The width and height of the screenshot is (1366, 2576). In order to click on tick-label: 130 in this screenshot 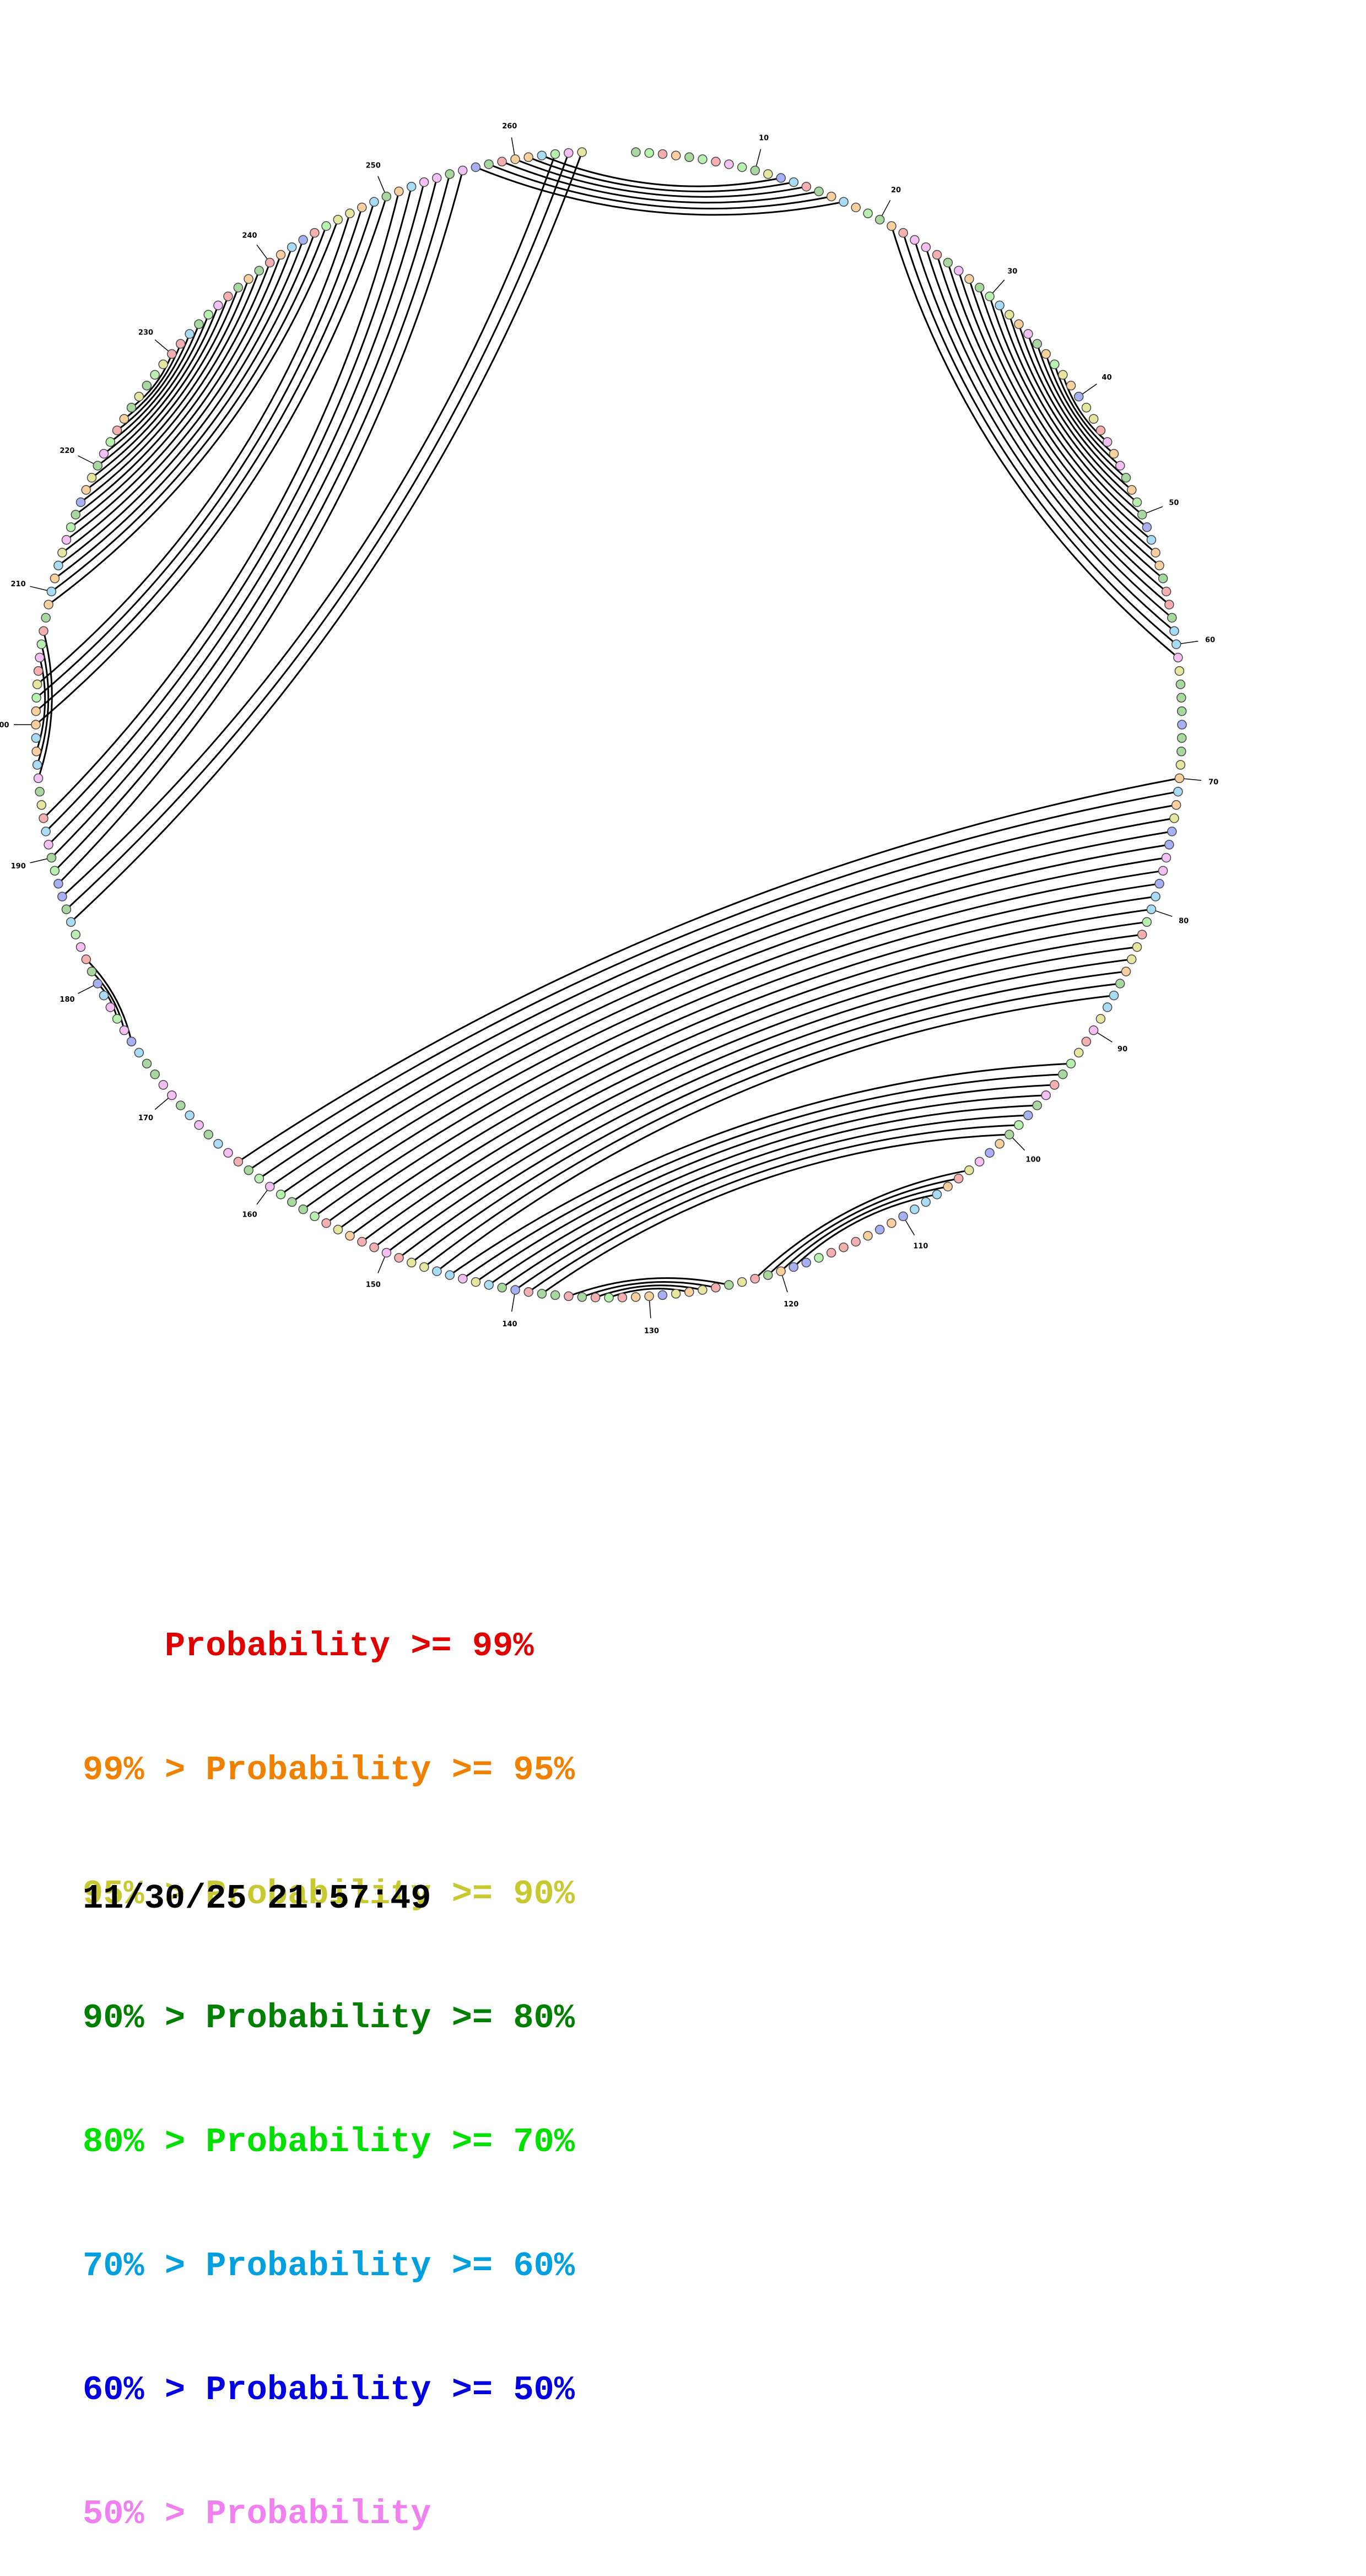, I will do `click(651, 1331)`.